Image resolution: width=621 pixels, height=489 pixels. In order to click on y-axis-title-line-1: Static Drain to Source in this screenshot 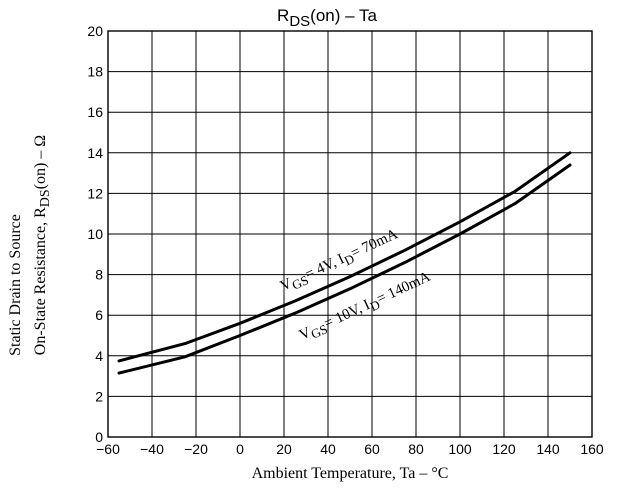, I will do `click(15, 285)`.